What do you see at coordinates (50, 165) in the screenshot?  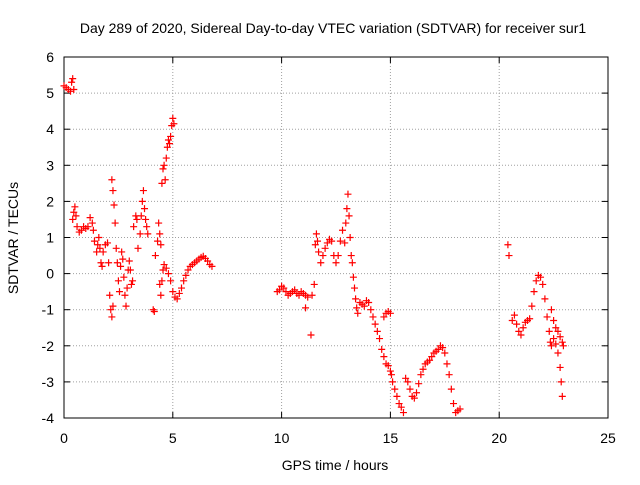 I see `y-tick-label: 3` at bounding box center [50, 165].